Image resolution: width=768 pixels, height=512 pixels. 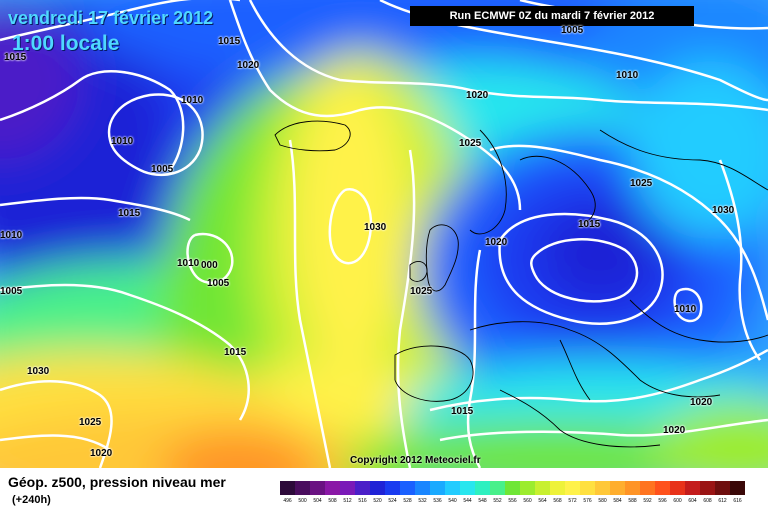 What do you see at coordinates (737, 501) in the screenshot?
I see `scale-tick-label: 616` at bounding box center [737, 501].